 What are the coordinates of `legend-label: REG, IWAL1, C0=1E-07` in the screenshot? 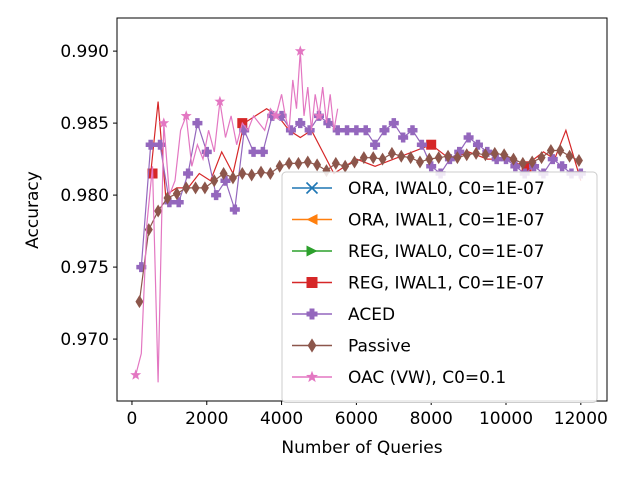 It's located at (446, 284).